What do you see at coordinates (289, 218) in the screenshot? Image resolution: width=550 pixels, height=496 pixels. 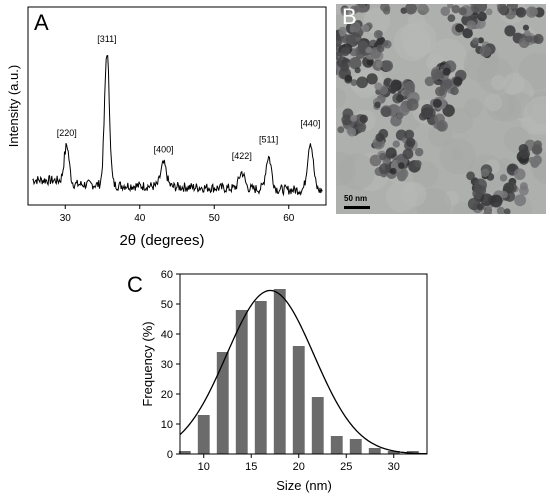 I see `xrd-x-tick-label: 60` at bounding box center [289, 218].